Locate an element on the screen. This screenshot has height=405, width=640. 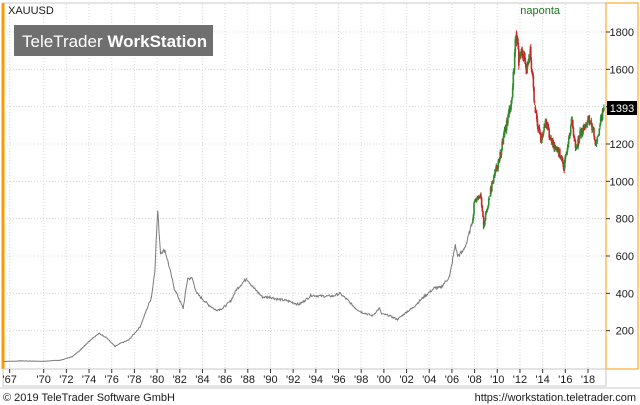
footer-url: https://workstation.teletrader.com is located at coordinates (555, 398).